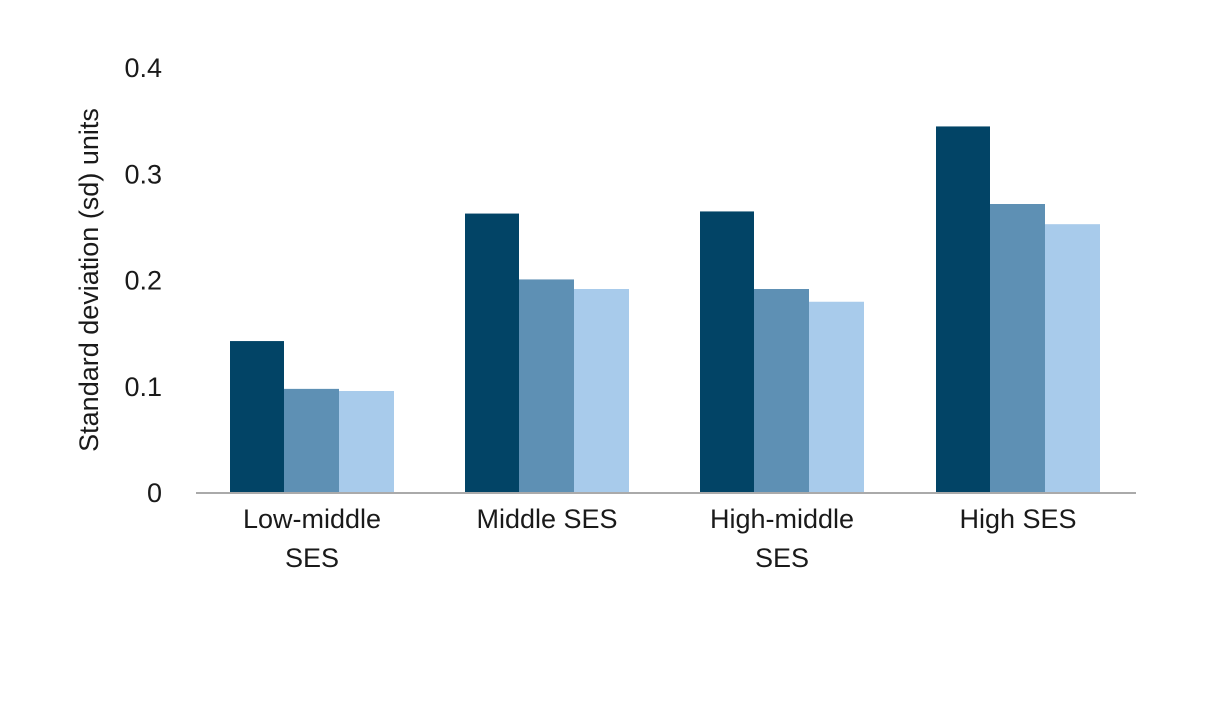 This screenshot has height=705, width=1216. What do you see at coordinates (154, 493) in the screenshot?
I see `y-tick-label: 0` at bounding box center [154, 493].